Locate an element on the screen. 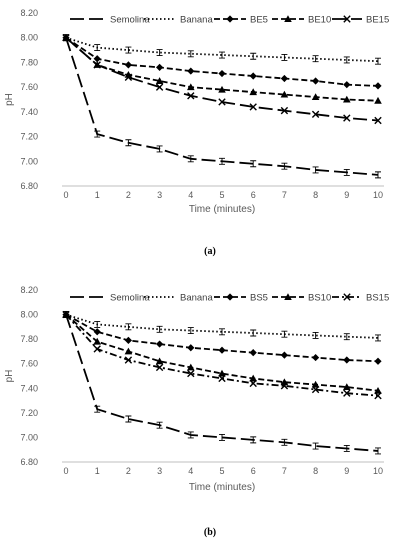  series-banana is located at coordinates (222, 49).